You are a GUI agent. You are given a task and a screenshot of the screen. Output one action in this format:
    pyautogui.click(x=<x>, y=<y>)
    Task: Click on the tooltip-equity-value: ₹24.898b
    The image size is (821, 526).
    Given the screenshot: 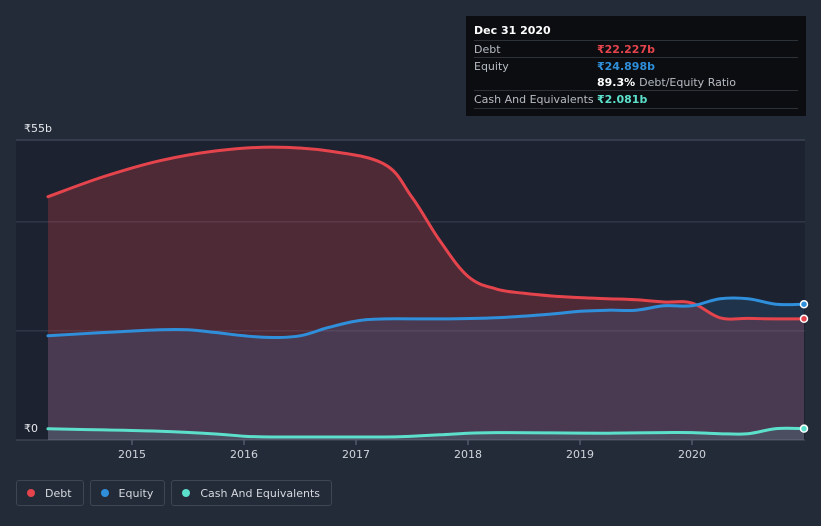 What is the action you would take?
    pyautogui.click(x=626, y=66)
    